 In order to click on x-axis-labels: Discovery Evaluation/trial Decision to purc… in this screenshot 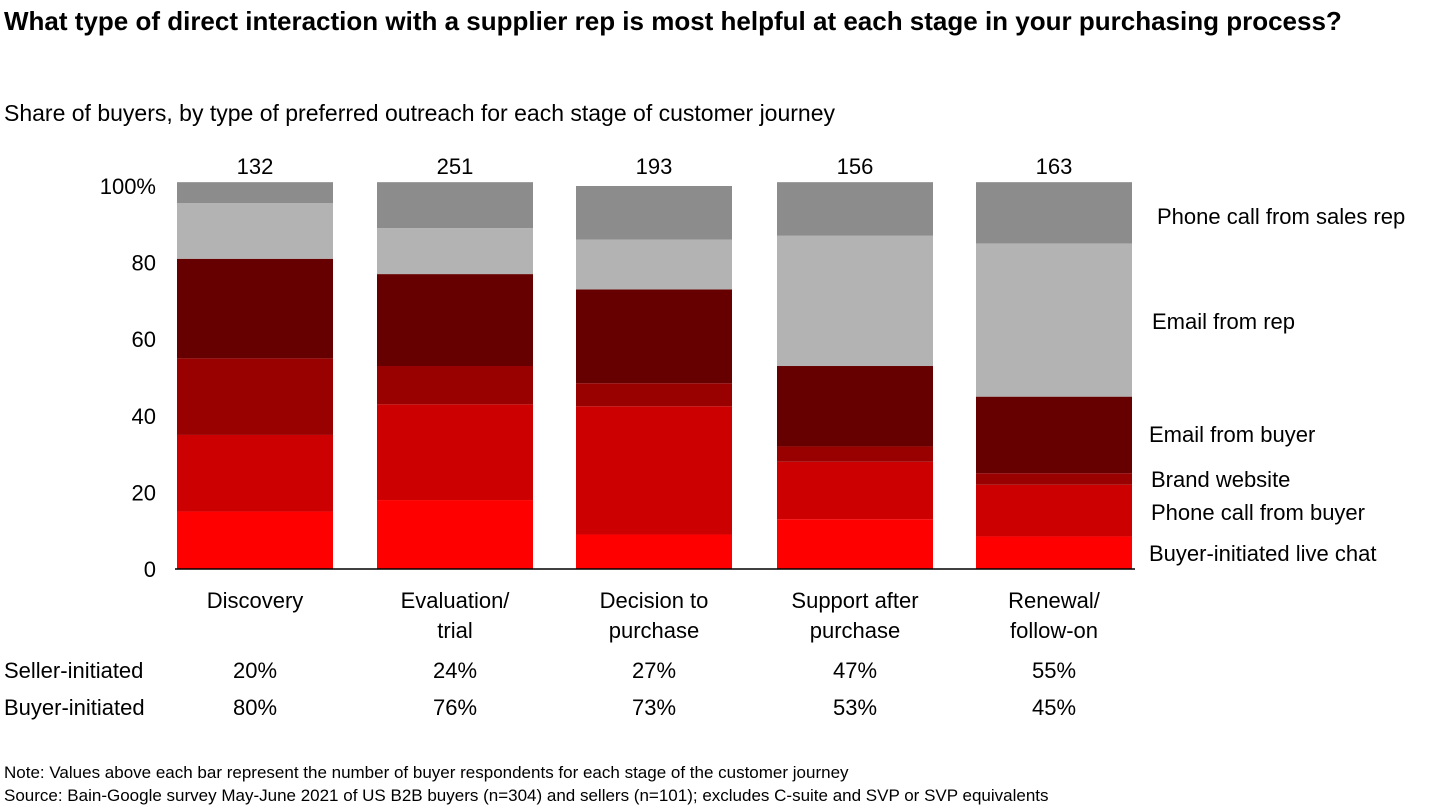, I will do `click(654, 615)`.